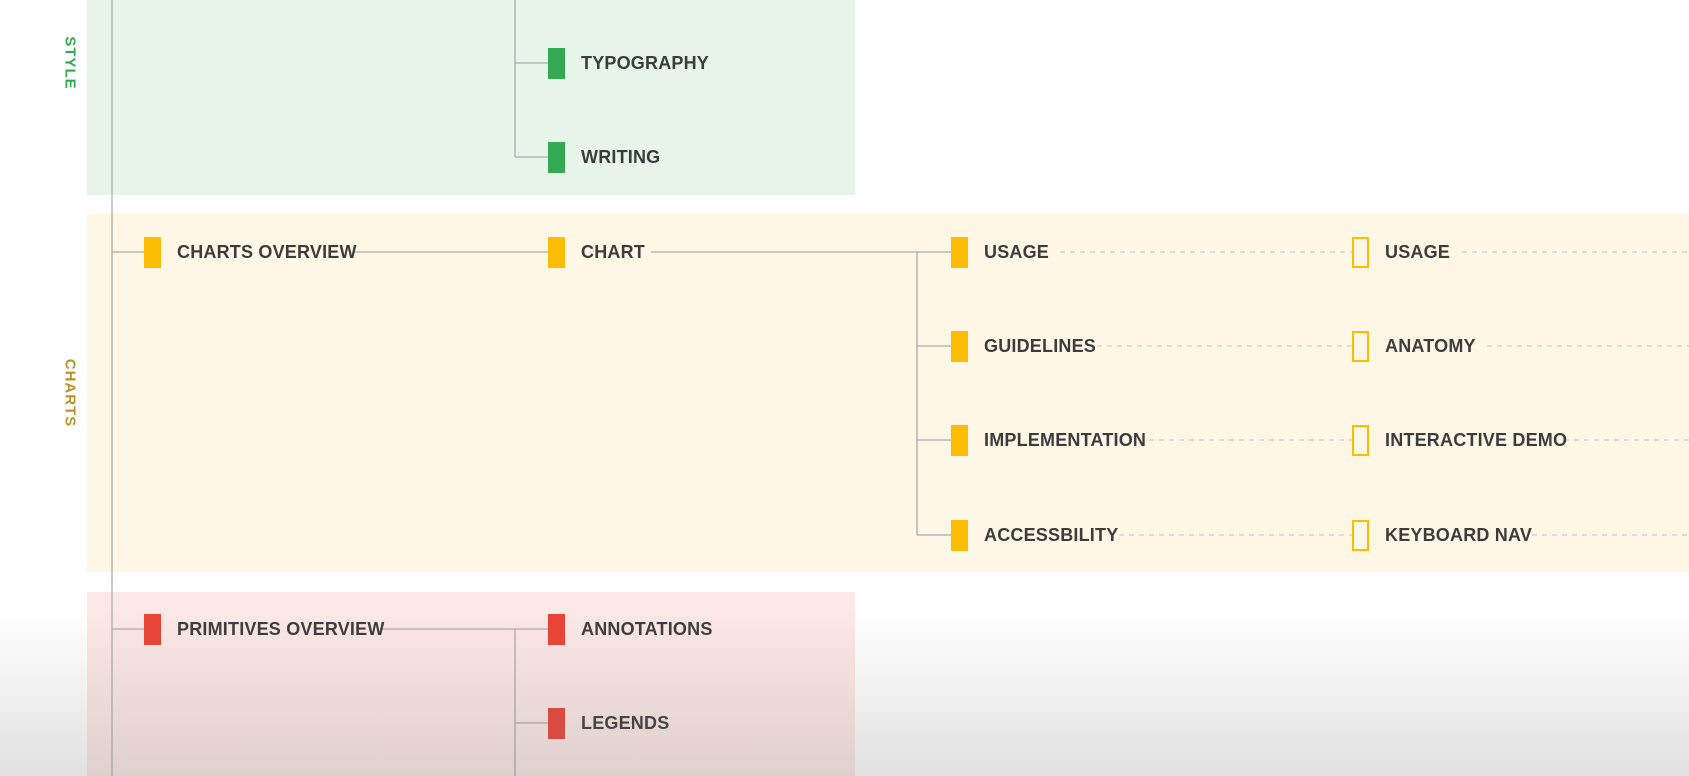 Image resolution: width=1689 pixels, height=776 pixels. I want to click on node-label: INTERACTIVE DEMO, so click(1476, 439).